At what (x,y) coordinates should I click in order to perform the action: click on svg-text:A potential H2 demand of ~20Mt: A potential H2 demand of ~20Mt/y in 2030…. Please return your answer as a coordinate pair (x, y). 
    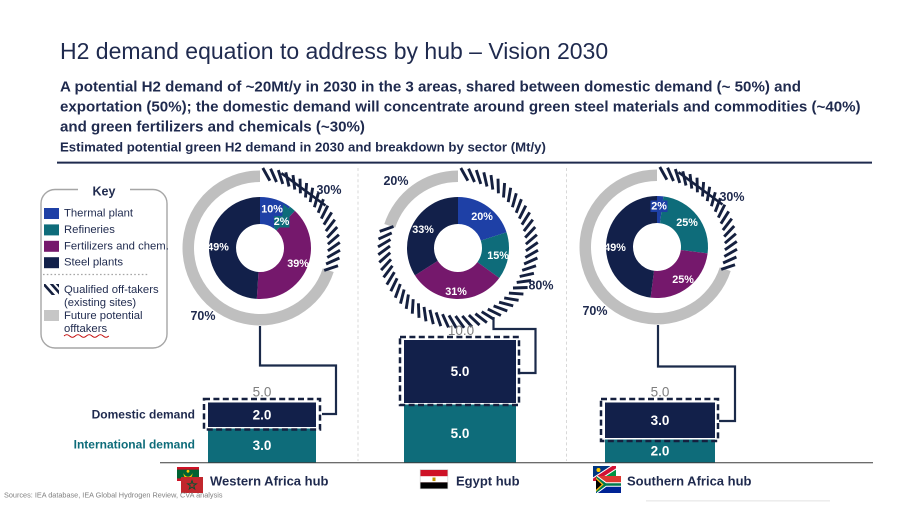
    Looking at the image, I should click on (430, 87).